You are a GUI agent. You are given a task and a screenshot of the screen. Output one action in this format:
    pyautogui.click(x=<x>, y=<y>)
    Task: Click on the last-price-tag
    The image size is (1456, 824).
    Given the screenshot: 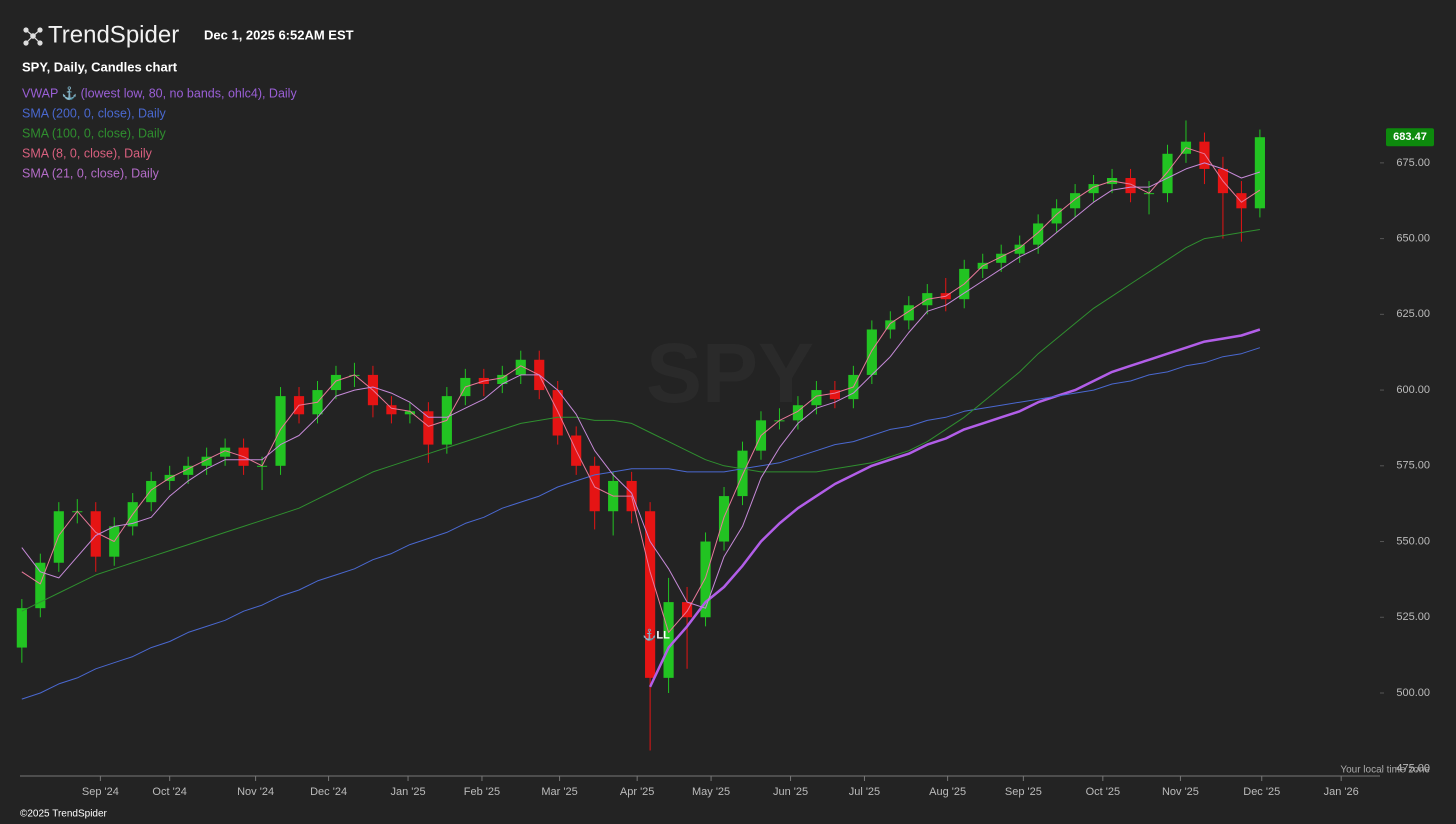 What is the action you would take?
    pyautogui.click(x=1410, y=137)
    